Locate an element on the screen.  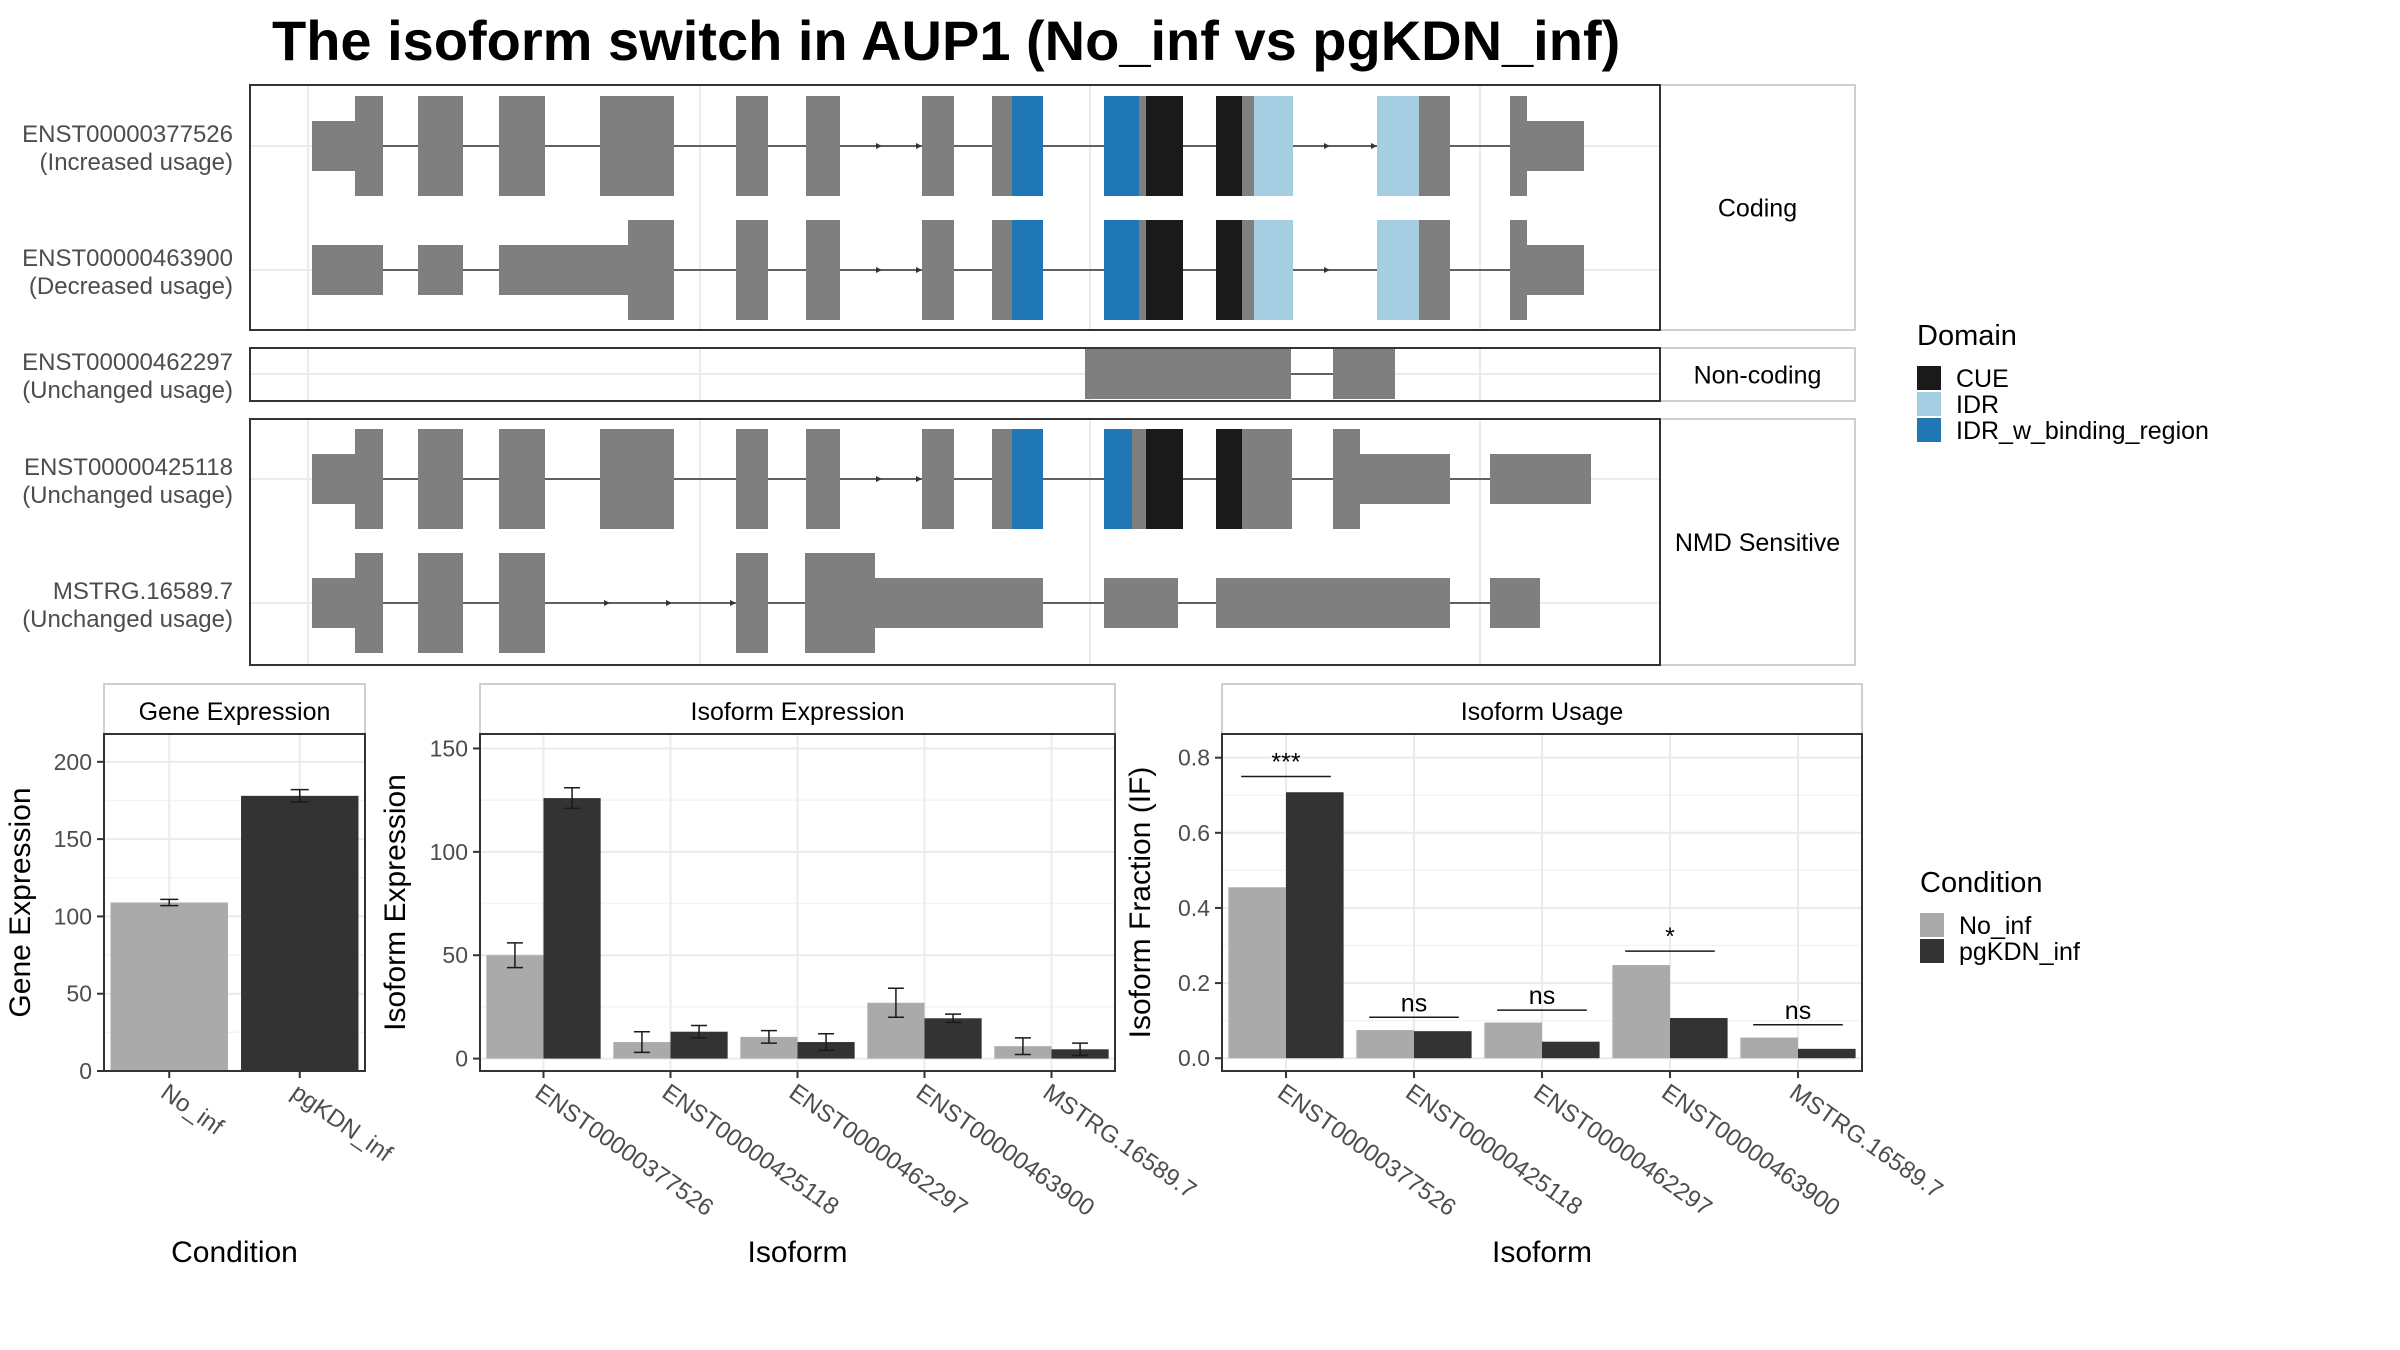
y-axis-title: Isoform Expression is located at coordinates (395, 902).